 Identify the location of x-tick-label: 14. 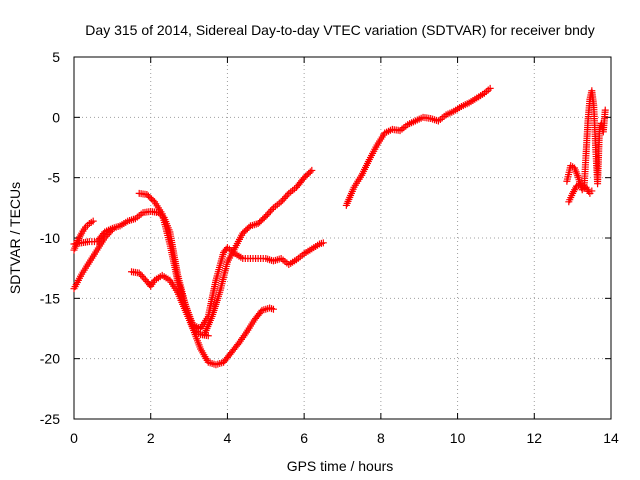
(611, 438).